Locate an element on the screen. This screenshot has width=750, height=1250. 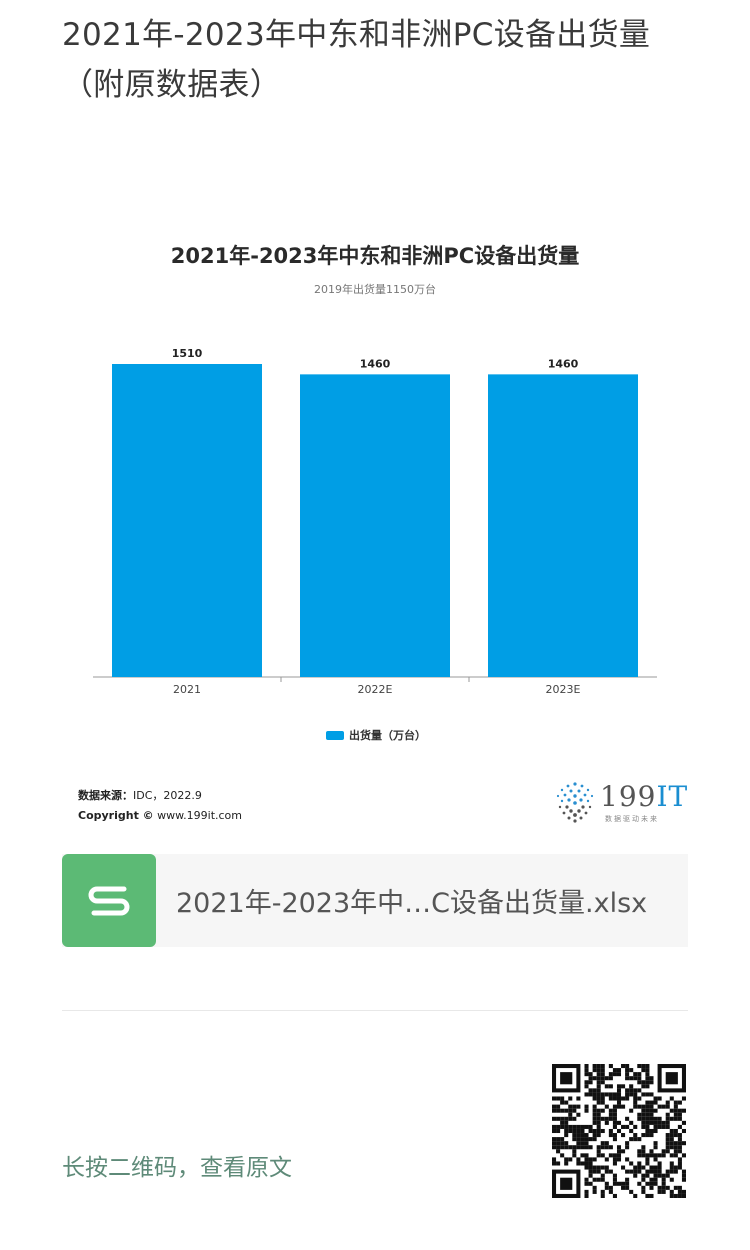
qr-code-icon is located at coordinates (619, 1131).